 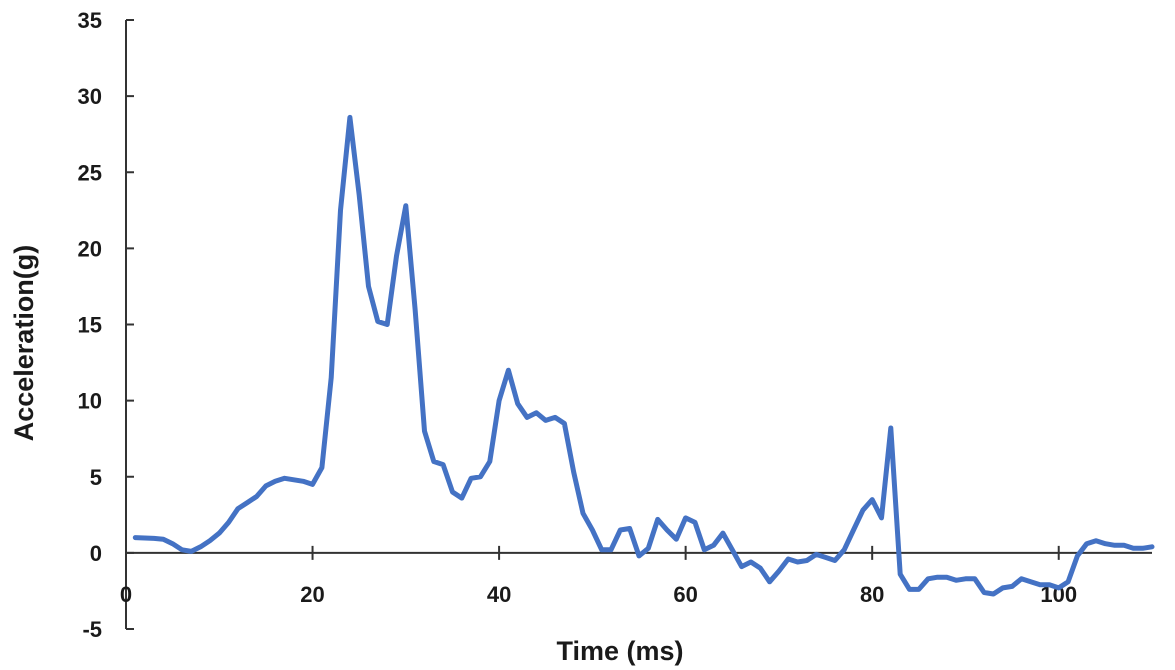 I want to click on y-tick-label: 15, so click(x=90, y=325).